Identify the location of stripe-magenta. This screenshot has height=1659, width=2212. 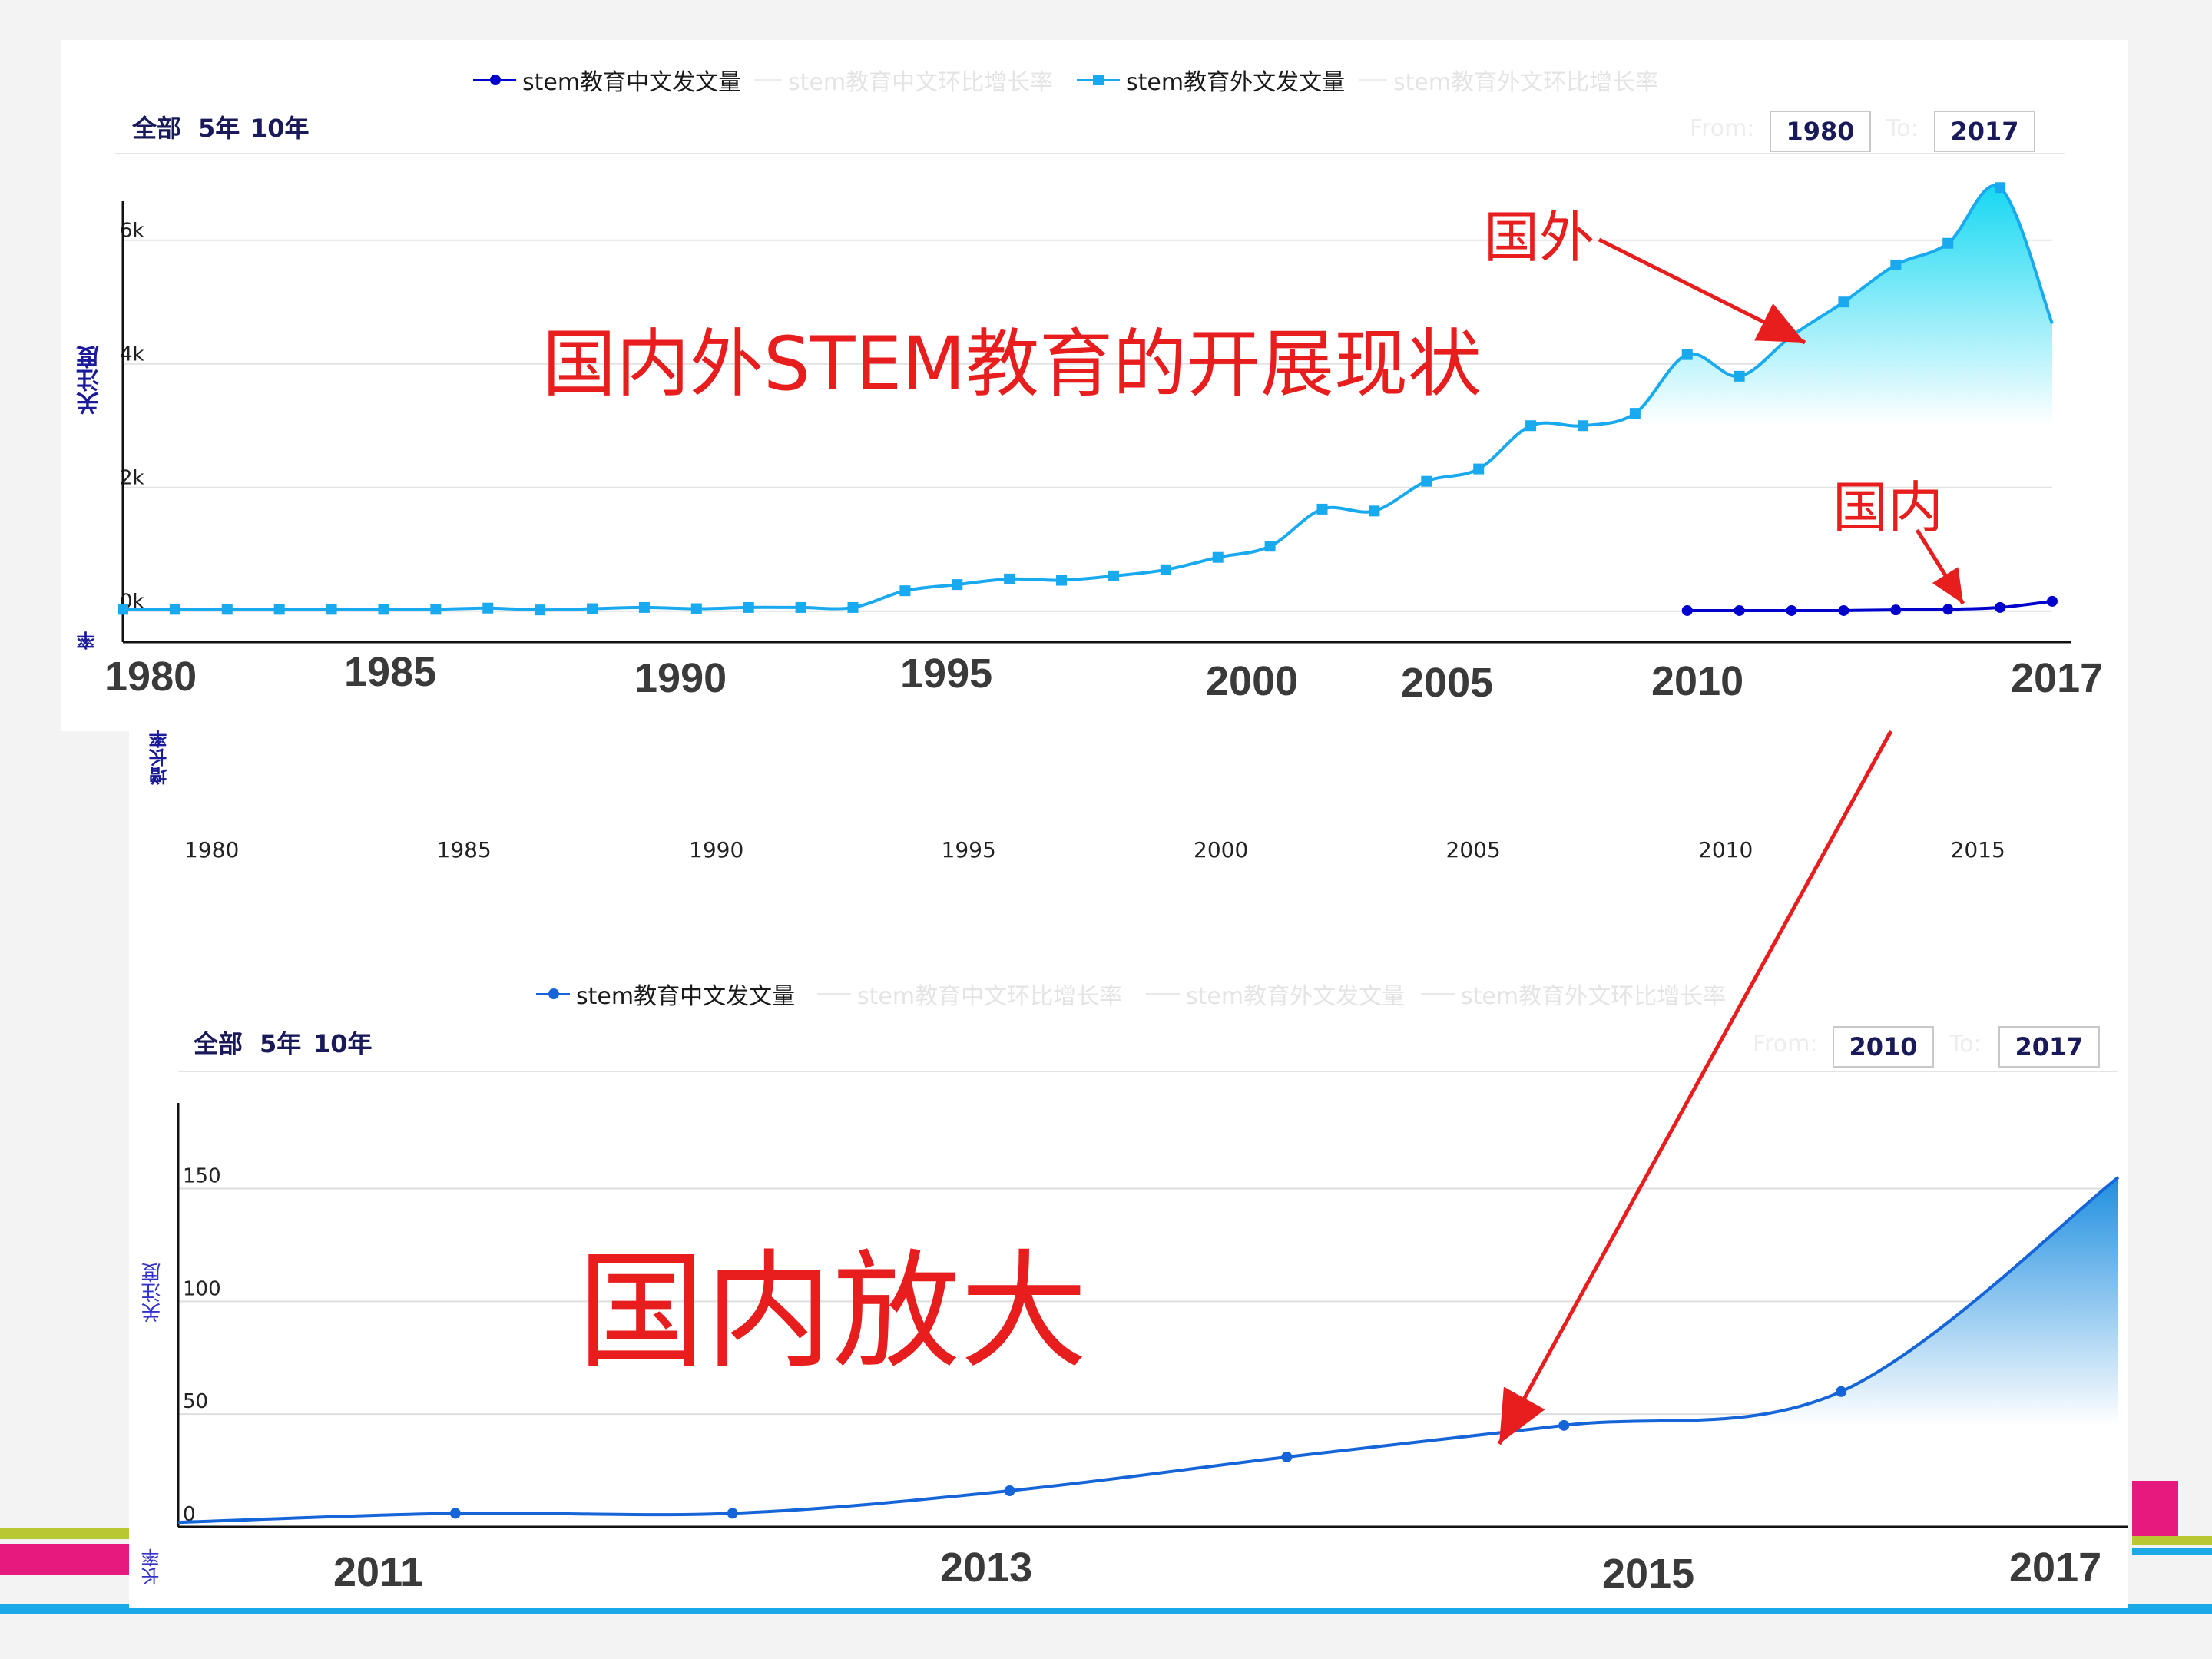
(69, 1560).